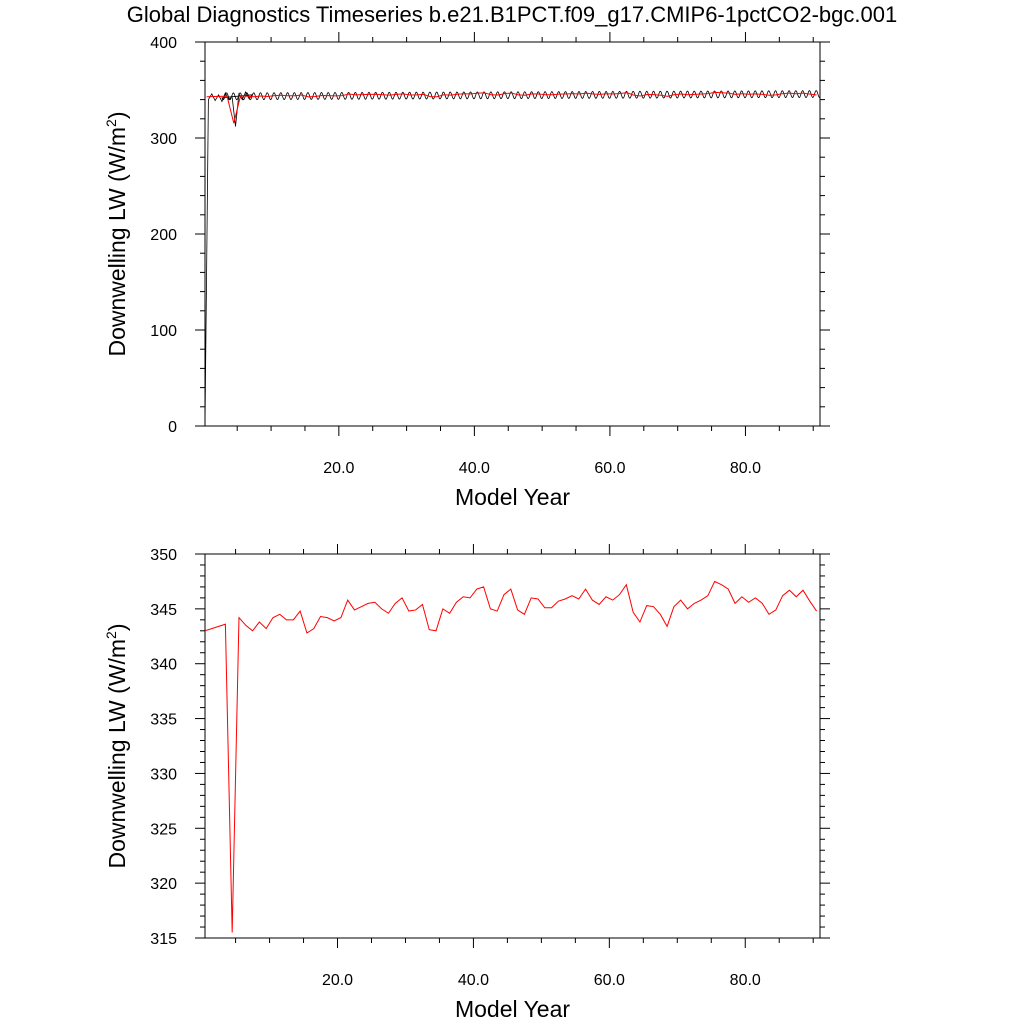 This screenshot has height=1024, width=1024. Describe the element at coordinates (172, 427) in the screenshot. I see `y-tick-label: 0` at that location.